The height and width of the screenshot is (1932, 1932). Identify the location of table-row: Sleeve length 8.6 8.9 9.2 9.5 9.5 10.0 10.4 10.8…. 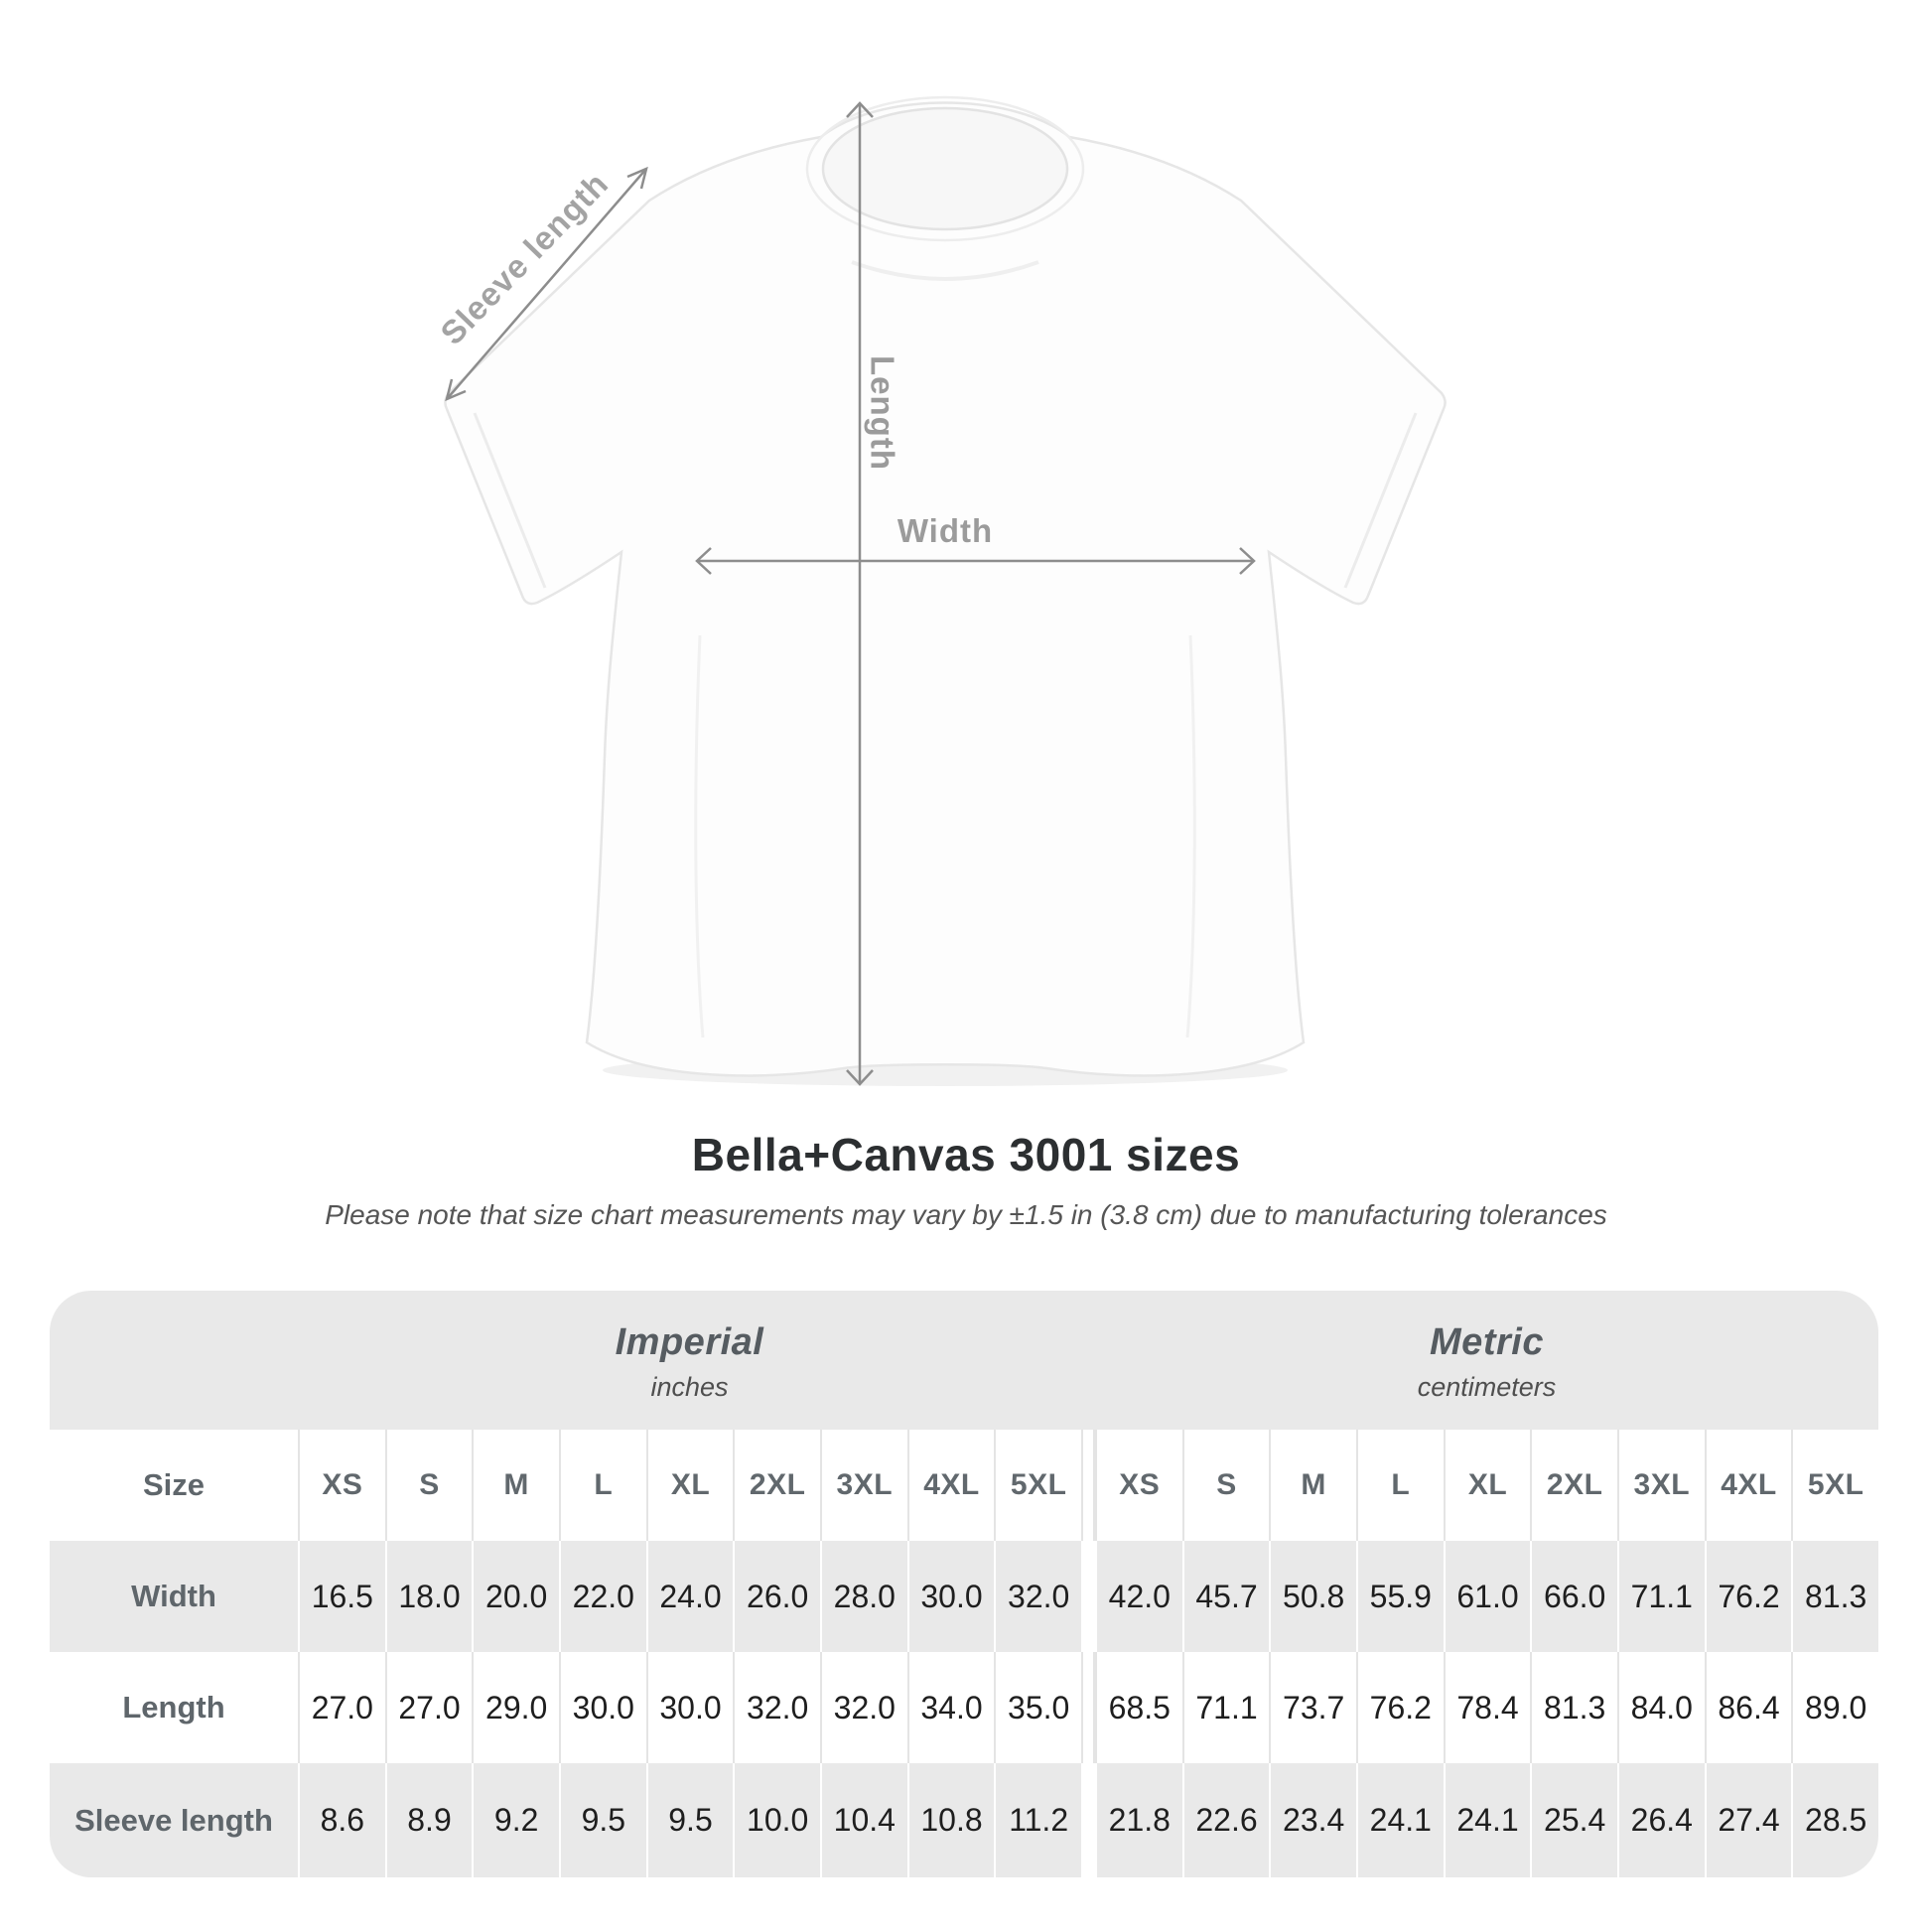
(964, 1820).